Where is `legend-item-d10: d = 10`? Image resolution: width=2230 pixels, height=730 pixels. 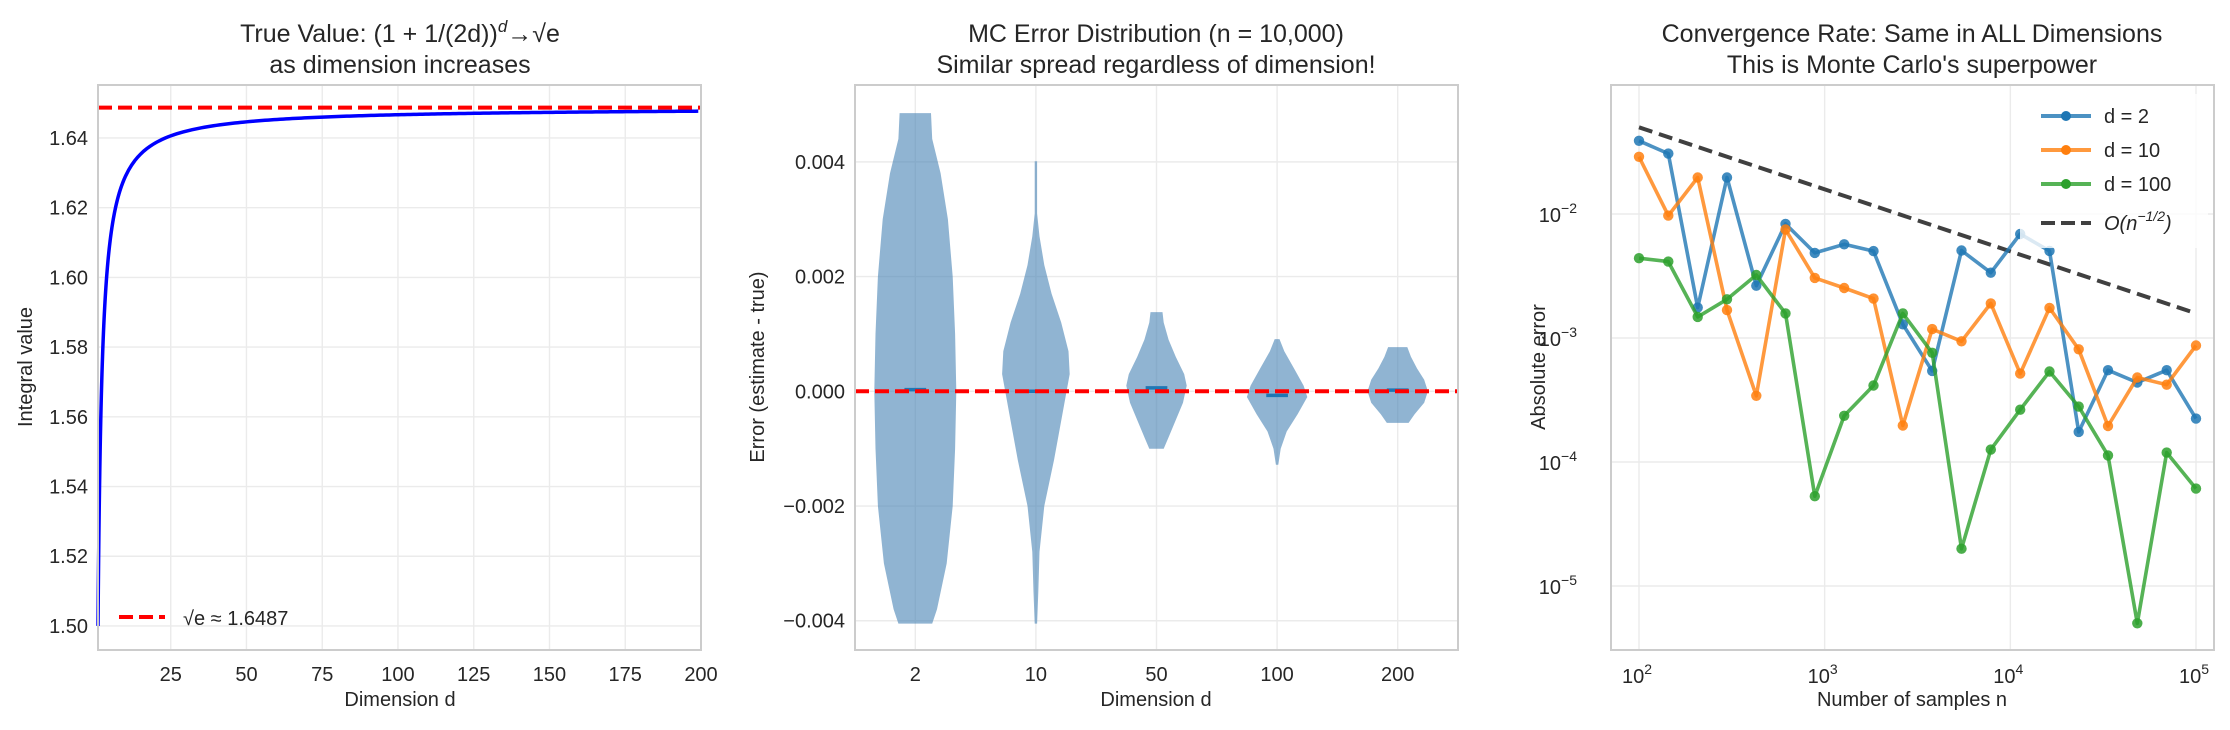
legend-item-d10: d = 10 is located at coordinates (2100, 151).